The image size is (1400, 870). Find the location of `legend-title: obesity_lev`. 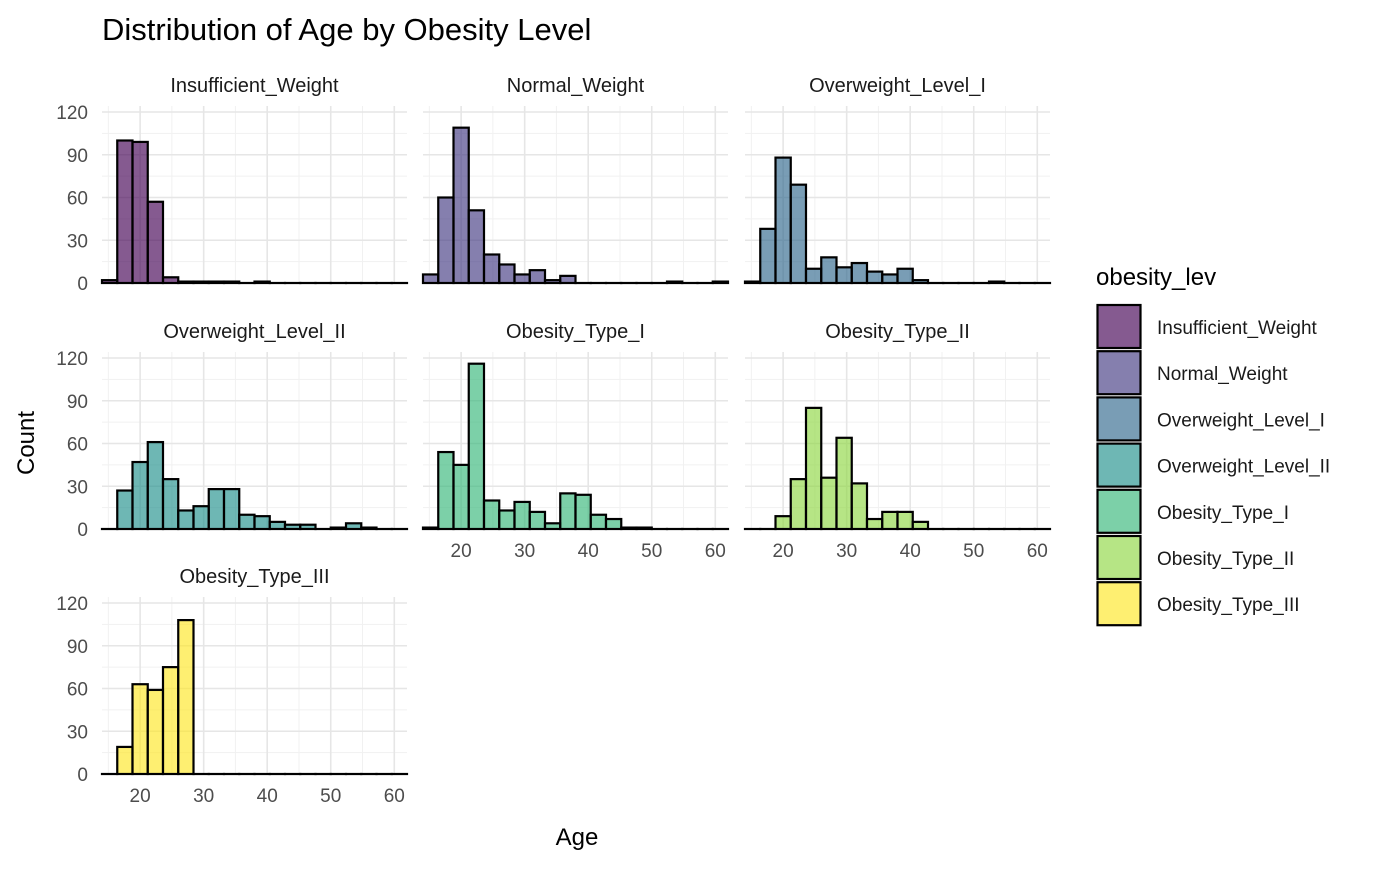

legend-title: obesity_lev is located at coordinates (1156, 277).